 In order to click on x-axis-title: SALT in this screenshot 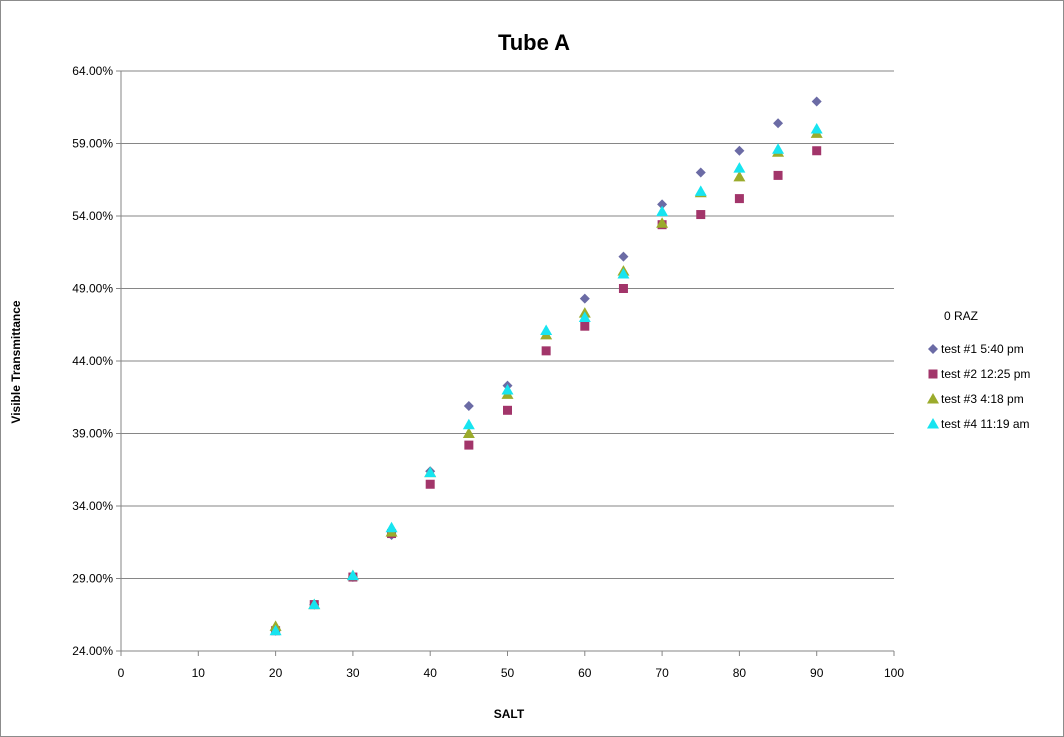, I will do `click(509, 714)`.